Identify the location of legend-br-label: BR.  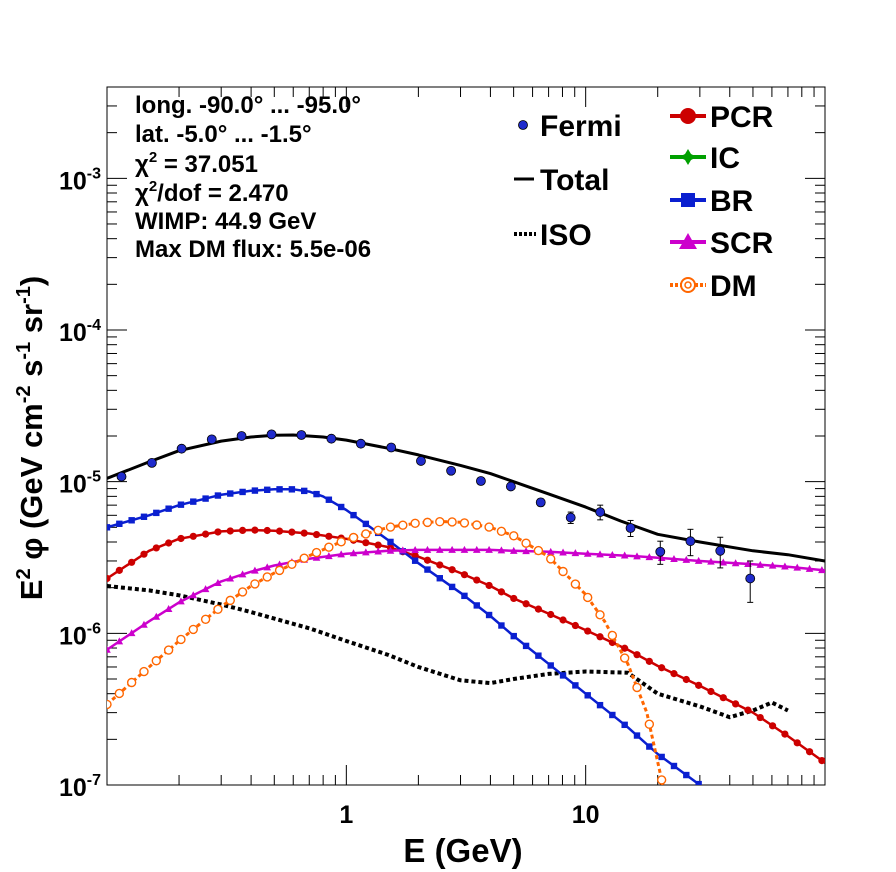
(732, 201).